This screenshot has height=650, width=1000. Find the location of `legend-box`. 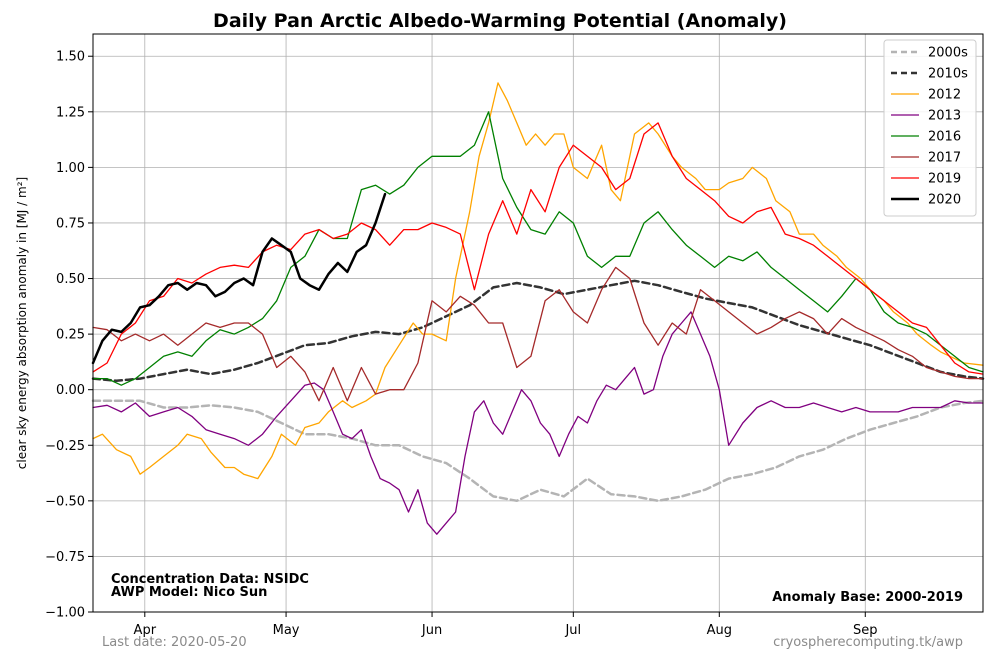

legend-box is located at coordinates (930, 128).